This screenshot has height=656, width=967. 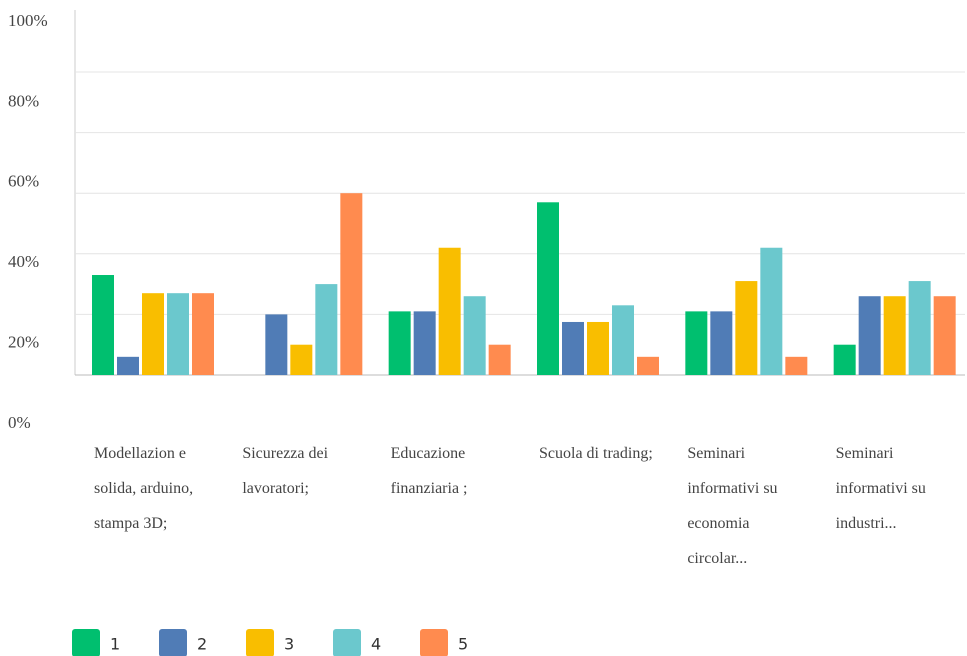 What do you see at coordinates (285, 471) in the screenshot?
I see `x-tick-label: Sicurezza dei lavoratori;` at bounding box center [285, 471].